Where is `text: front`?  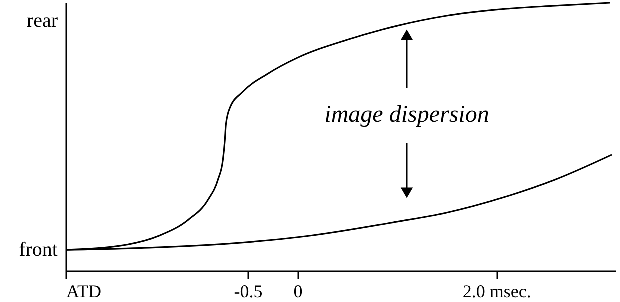
text: front is located at coordinates (38, 250).